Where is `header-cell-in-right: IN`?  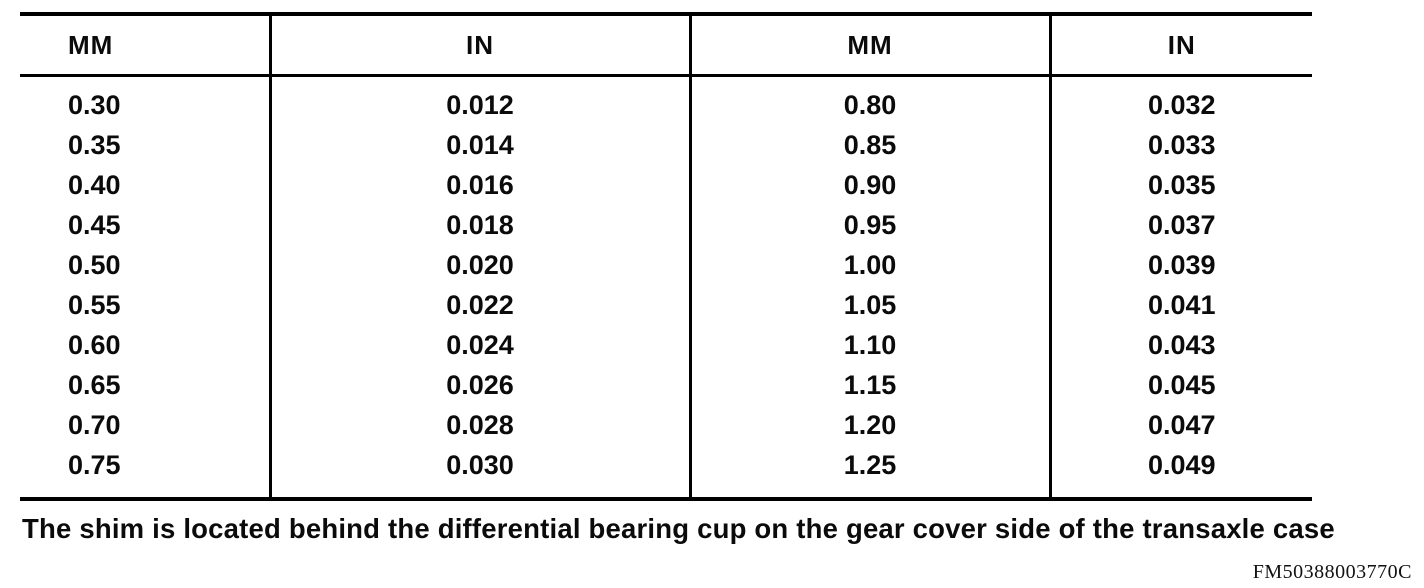
header-cell-in-right: IN is located at coordinates (1180, 45).